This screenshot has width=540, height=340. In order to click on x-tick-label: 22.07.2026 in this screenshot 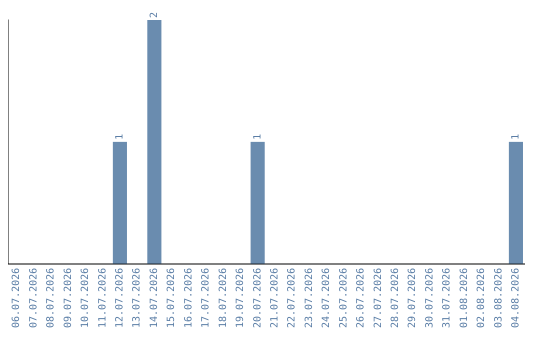, I will do `click(292, 298)`.